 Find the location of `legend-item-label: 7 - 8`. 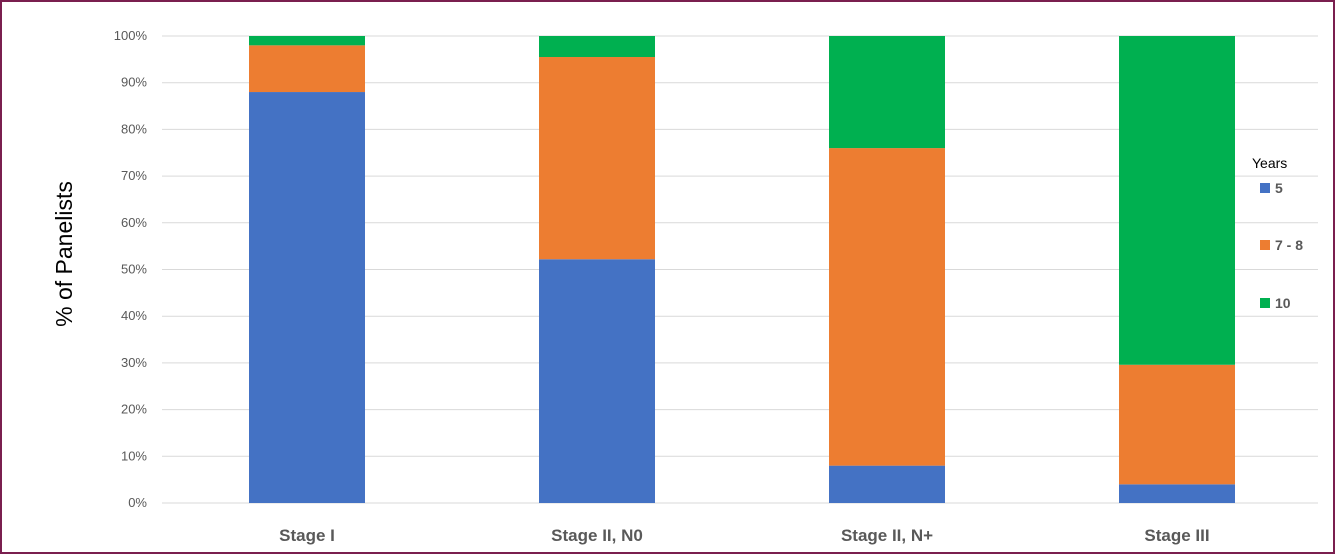

legend-item-label: 7 - 8 is located at coordinates (1289, 245).